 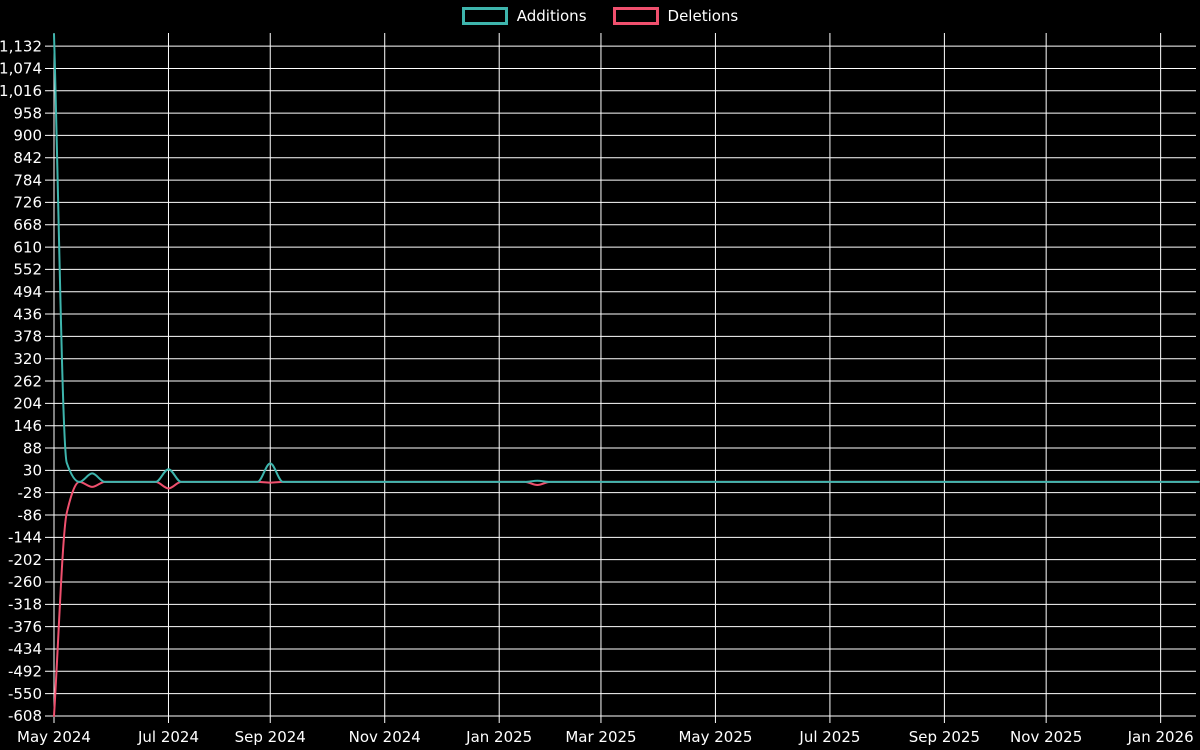 I want to click on y-tick-label: -260, so click(x=25, y=582).